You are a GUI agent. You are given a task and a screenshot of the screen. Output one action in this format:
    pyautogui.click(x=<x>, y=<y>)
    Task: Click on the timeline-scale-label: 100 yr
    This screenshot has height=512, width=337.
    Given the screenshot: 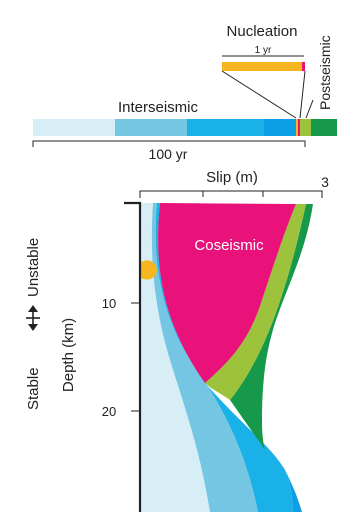 What is the action you would take?
    pyautogui.click(x=168, y=154)
    